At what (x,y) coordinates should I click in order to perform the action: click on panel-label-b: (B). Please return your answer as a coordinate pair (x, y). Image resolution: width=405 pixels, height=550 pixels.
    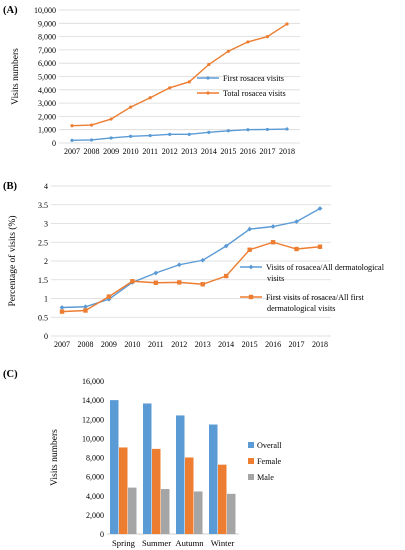
    Looking at the image, I should click on (10, 186).